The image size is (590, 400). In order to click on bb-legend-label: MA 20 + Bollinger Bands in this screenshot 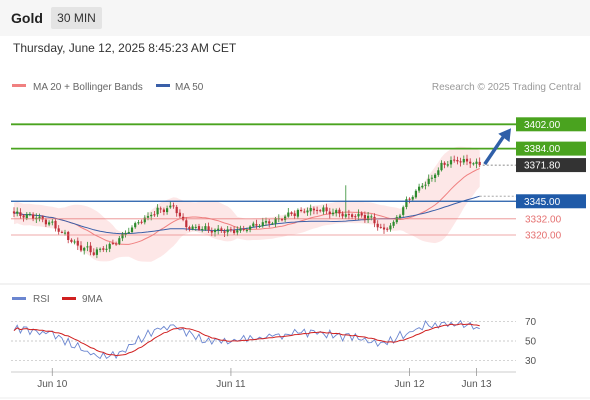, I will do `click(88, 87)`.